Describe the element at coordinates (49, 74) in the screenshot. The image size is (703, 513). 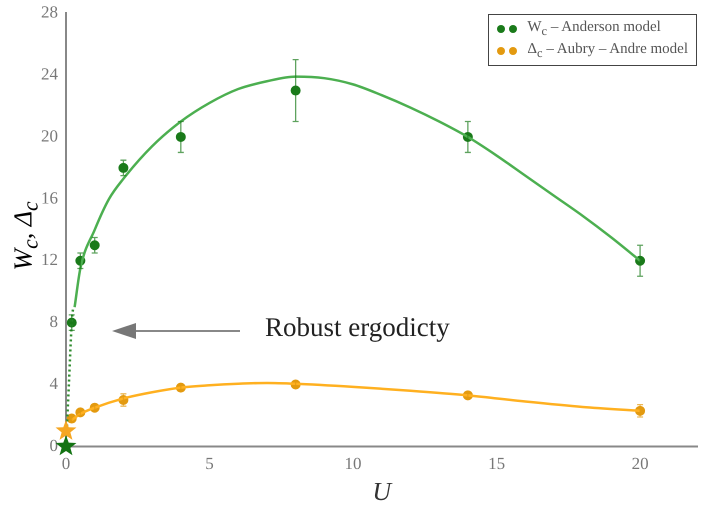
I see `y-tick-label: 24` at that location.